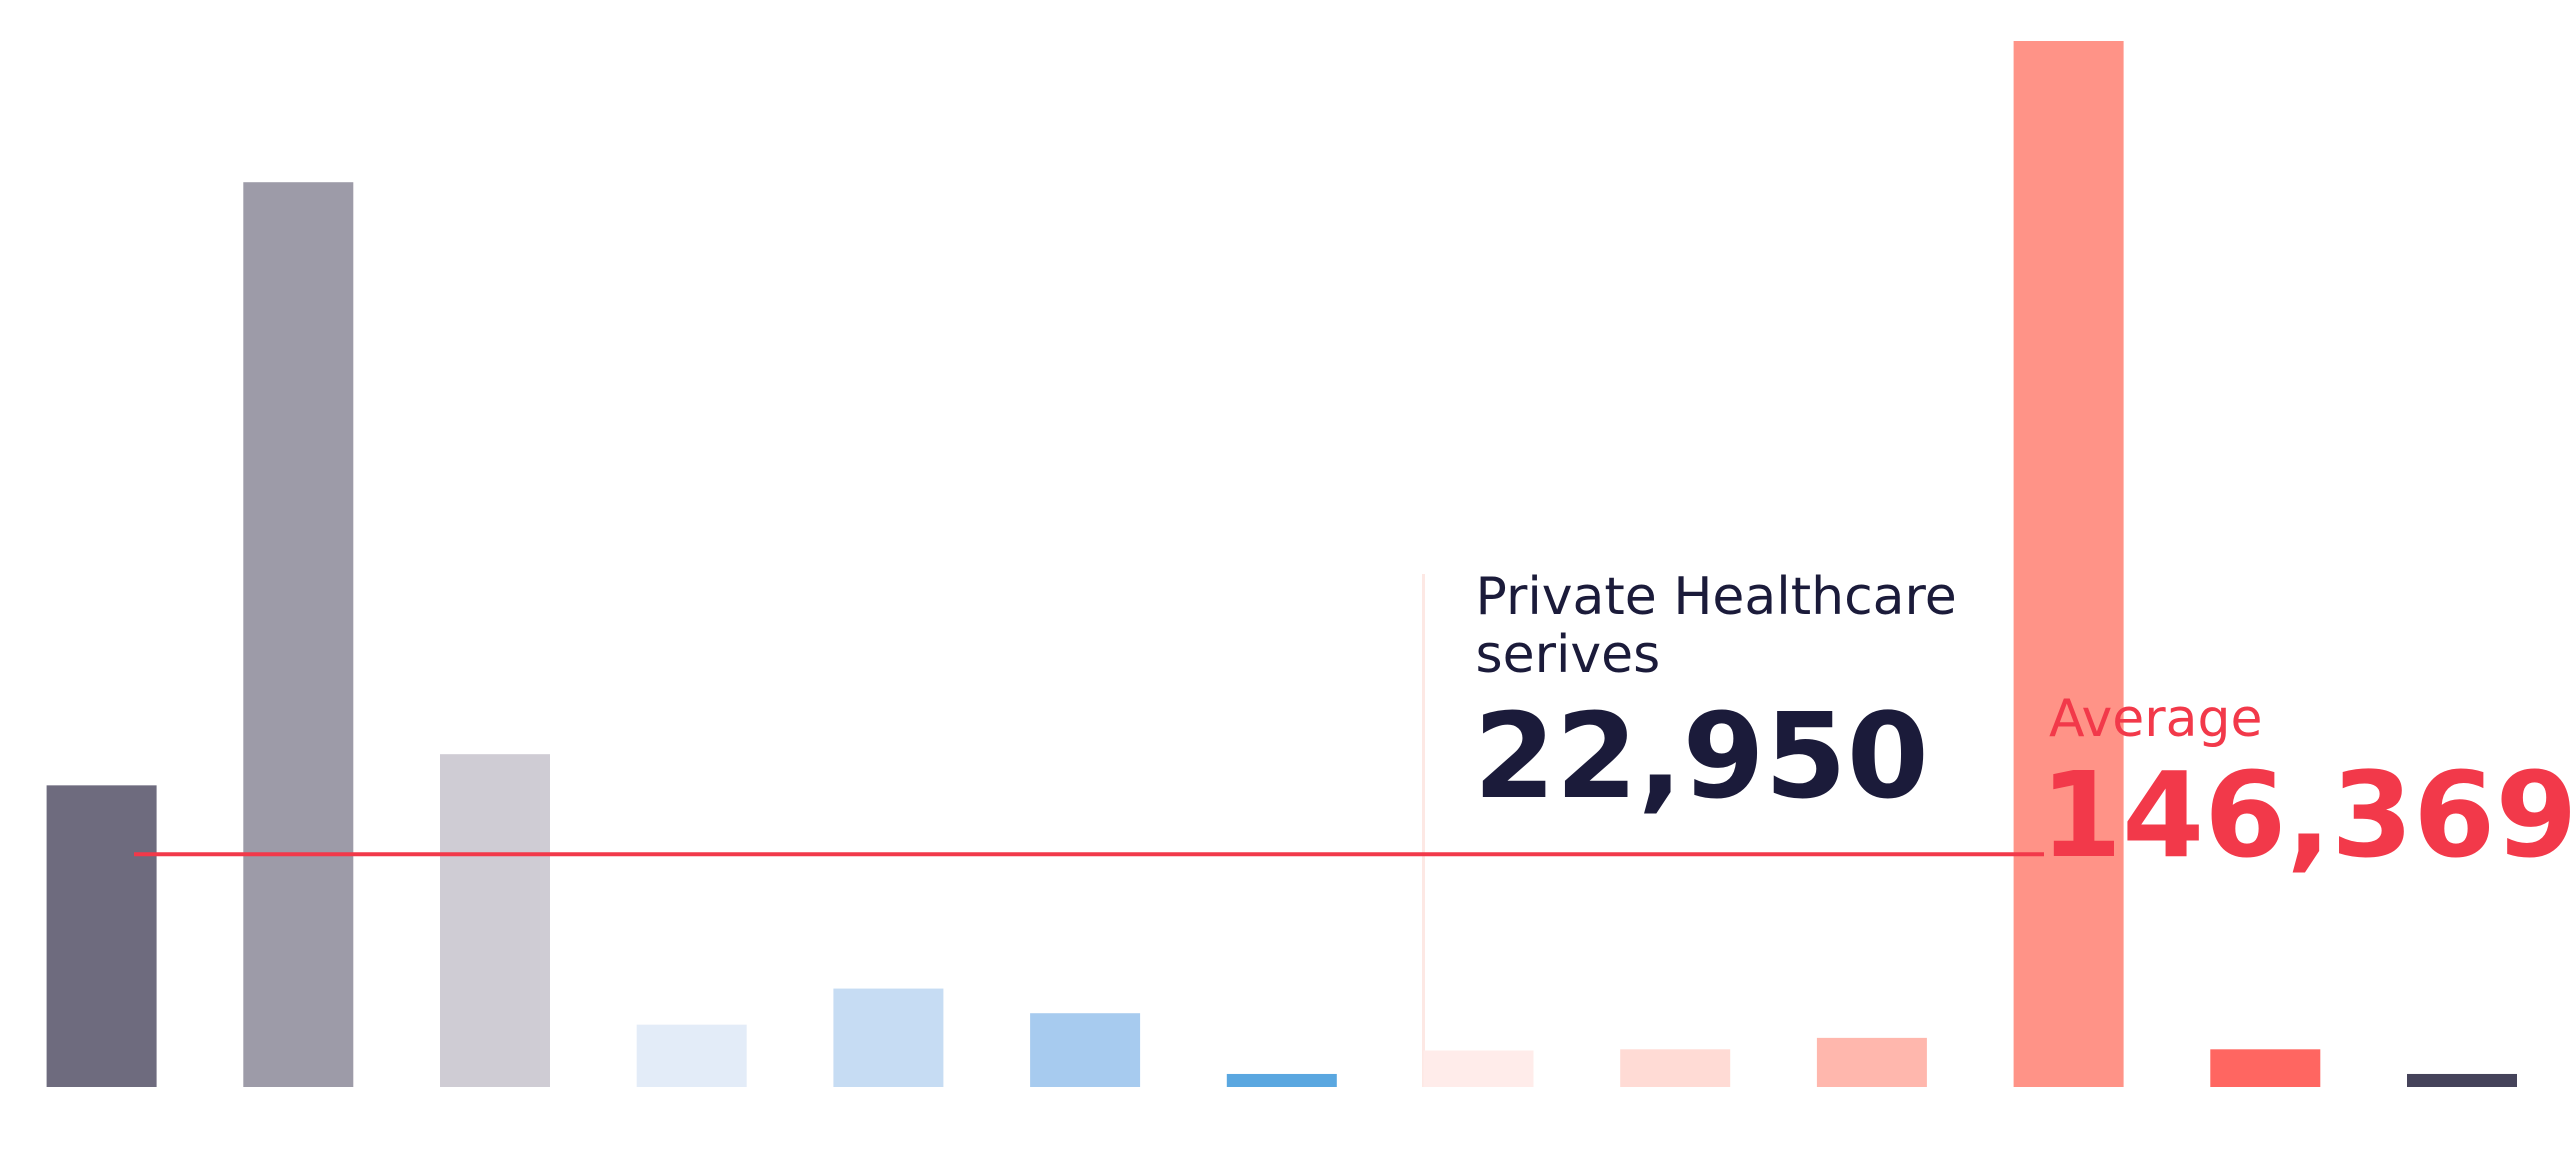  I want to click on value-label: 22,950, so click(1701, 756).